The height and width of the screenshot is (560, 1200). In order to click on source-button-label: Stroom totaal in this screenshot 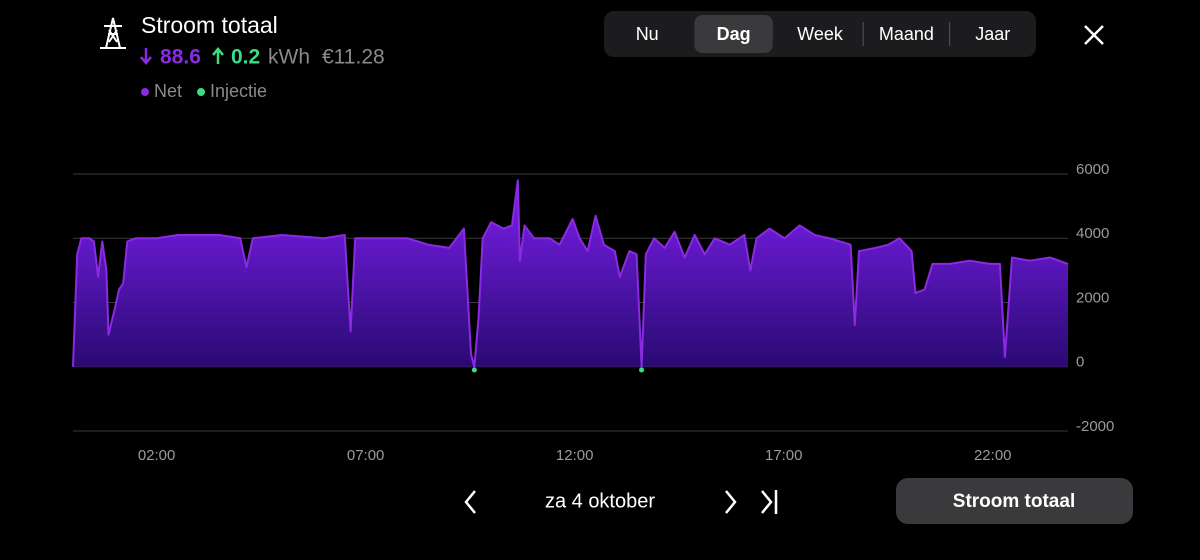, I will do `click(1014, 501)`.